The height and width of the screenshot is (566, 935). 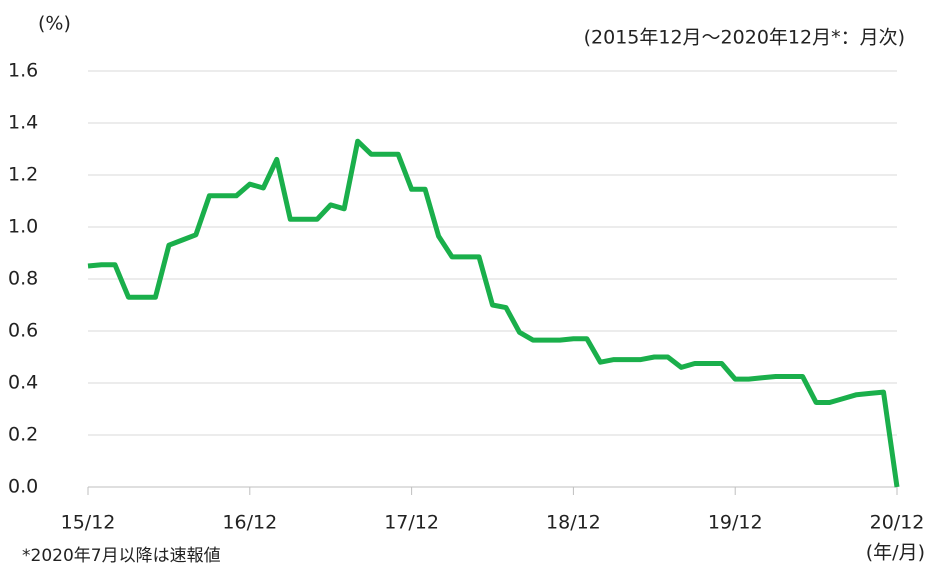 What do you see at coordinates (23, 227) in the screenshot?
I see `y-tick-label: 1.0` at bounding box center [23, 227].